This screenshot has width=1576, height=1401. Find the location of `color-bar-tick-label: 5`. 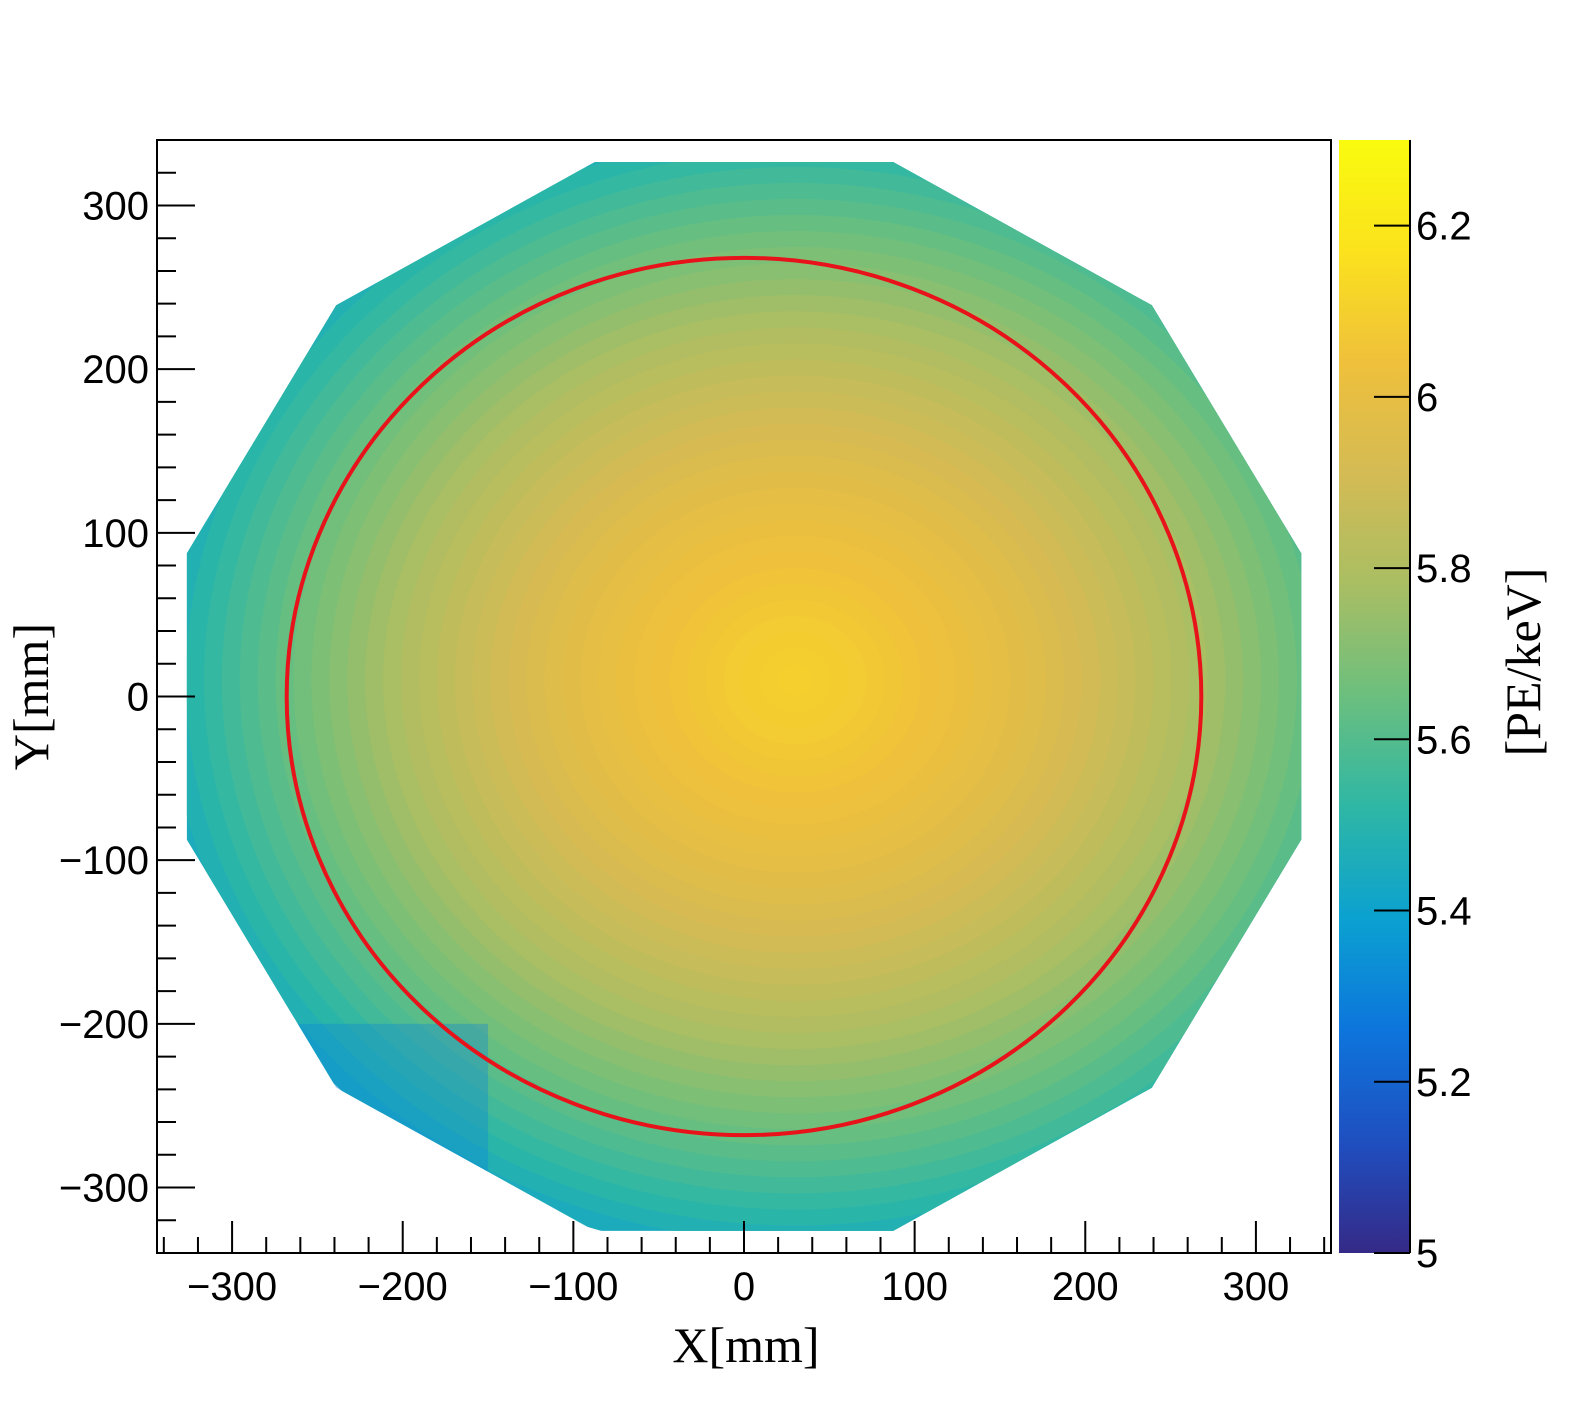

color-bar-tick-label: 5 is located at coordinates (1427, 1254).